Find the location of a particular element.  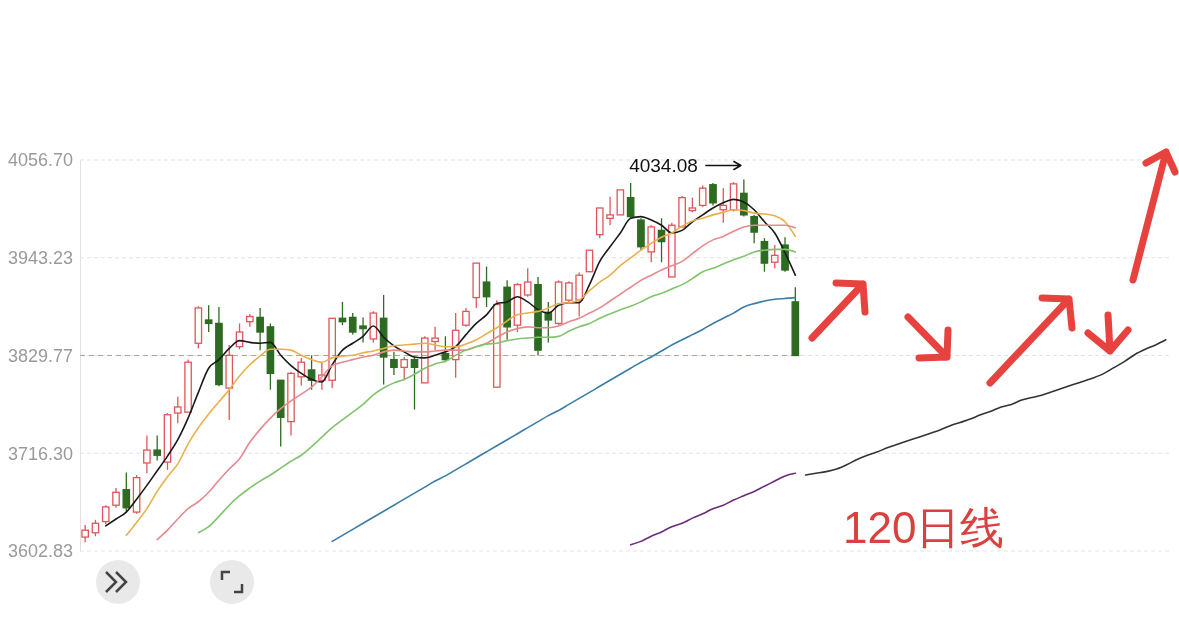

y-tick-label: 3943.23 is located at coordinates (40, 258).